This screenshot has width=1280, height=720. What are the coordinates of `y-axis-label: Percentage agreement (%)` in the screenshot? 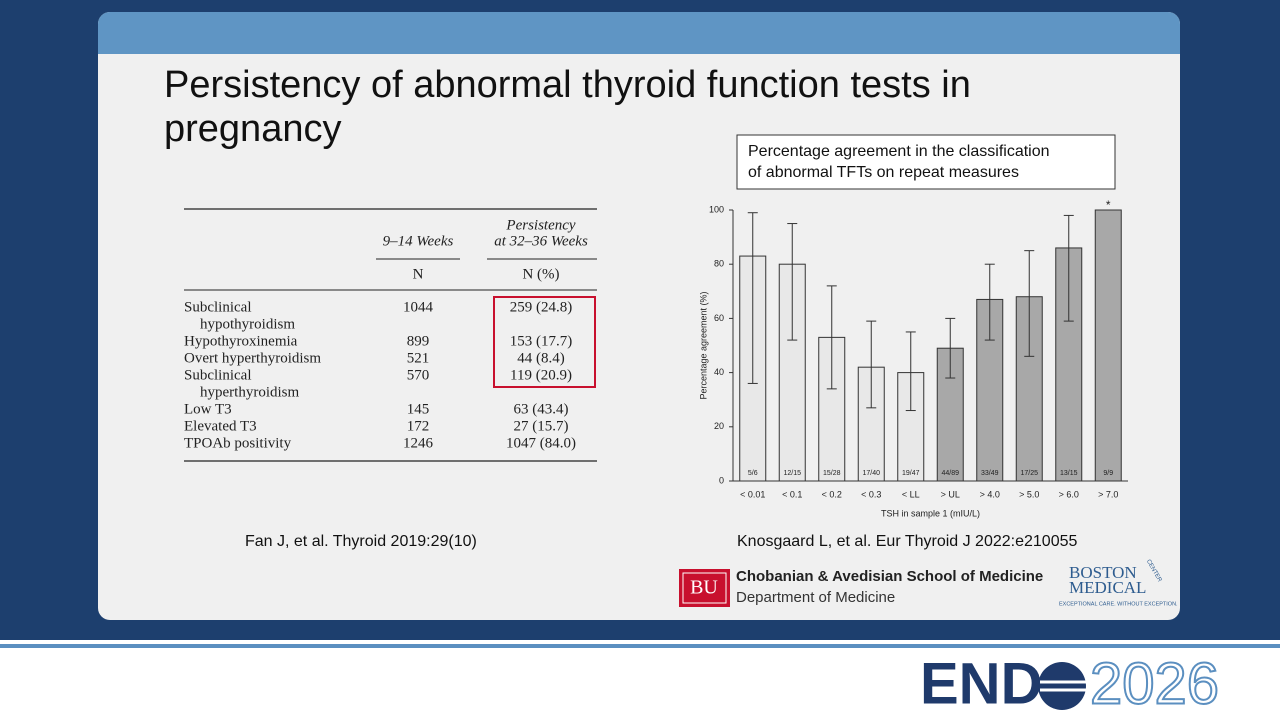 It's located at (703, 345).